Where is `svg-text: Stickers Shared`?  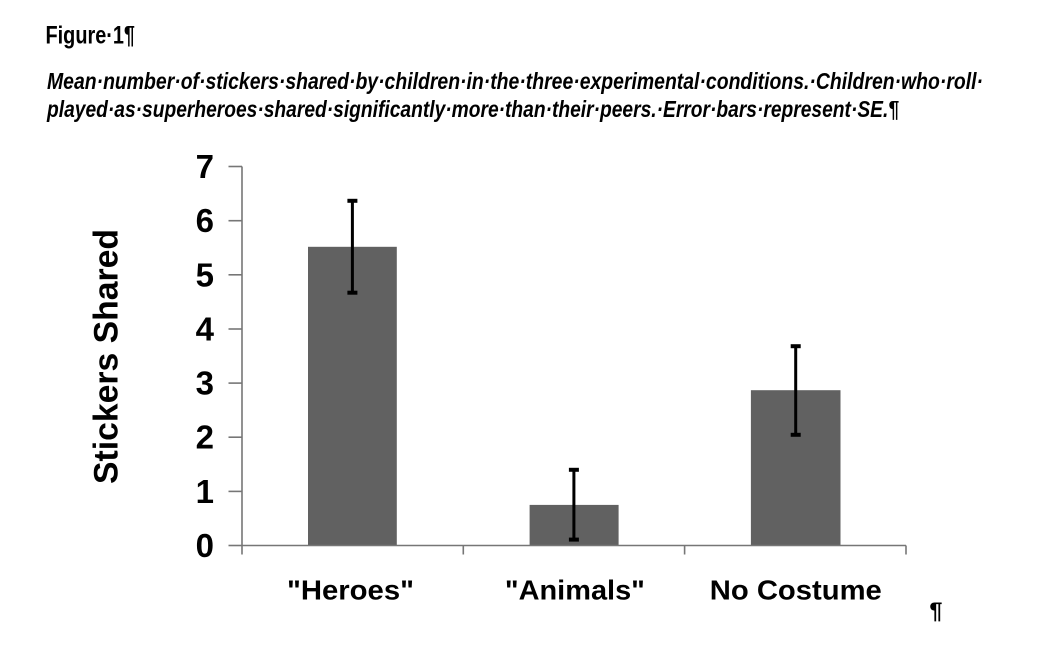 svg-text: Stickers Shared is located at coordinates (107, 356).